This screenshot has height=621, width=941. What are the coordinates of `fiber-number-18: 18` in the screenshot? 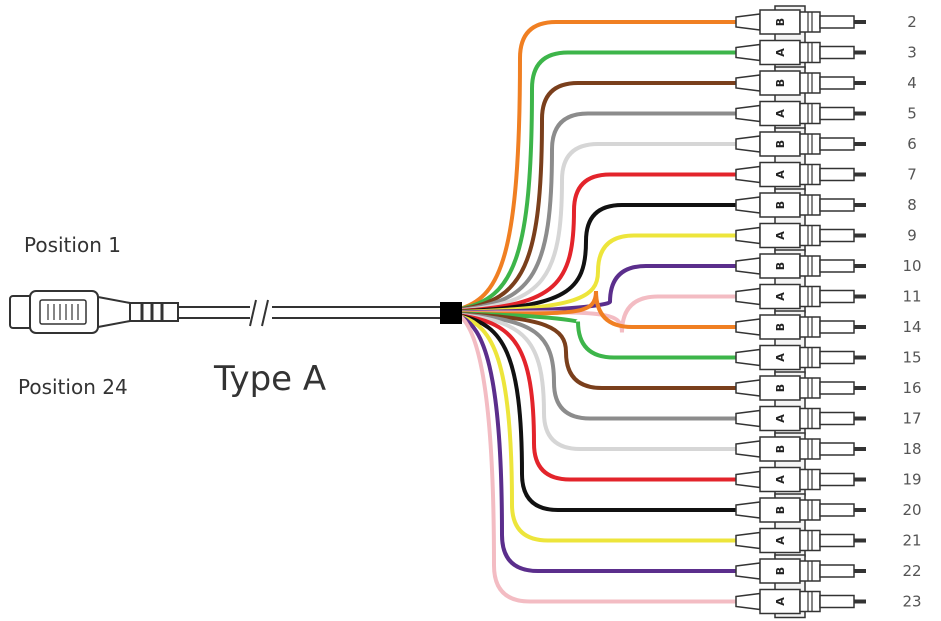 It's located at (911, 449).